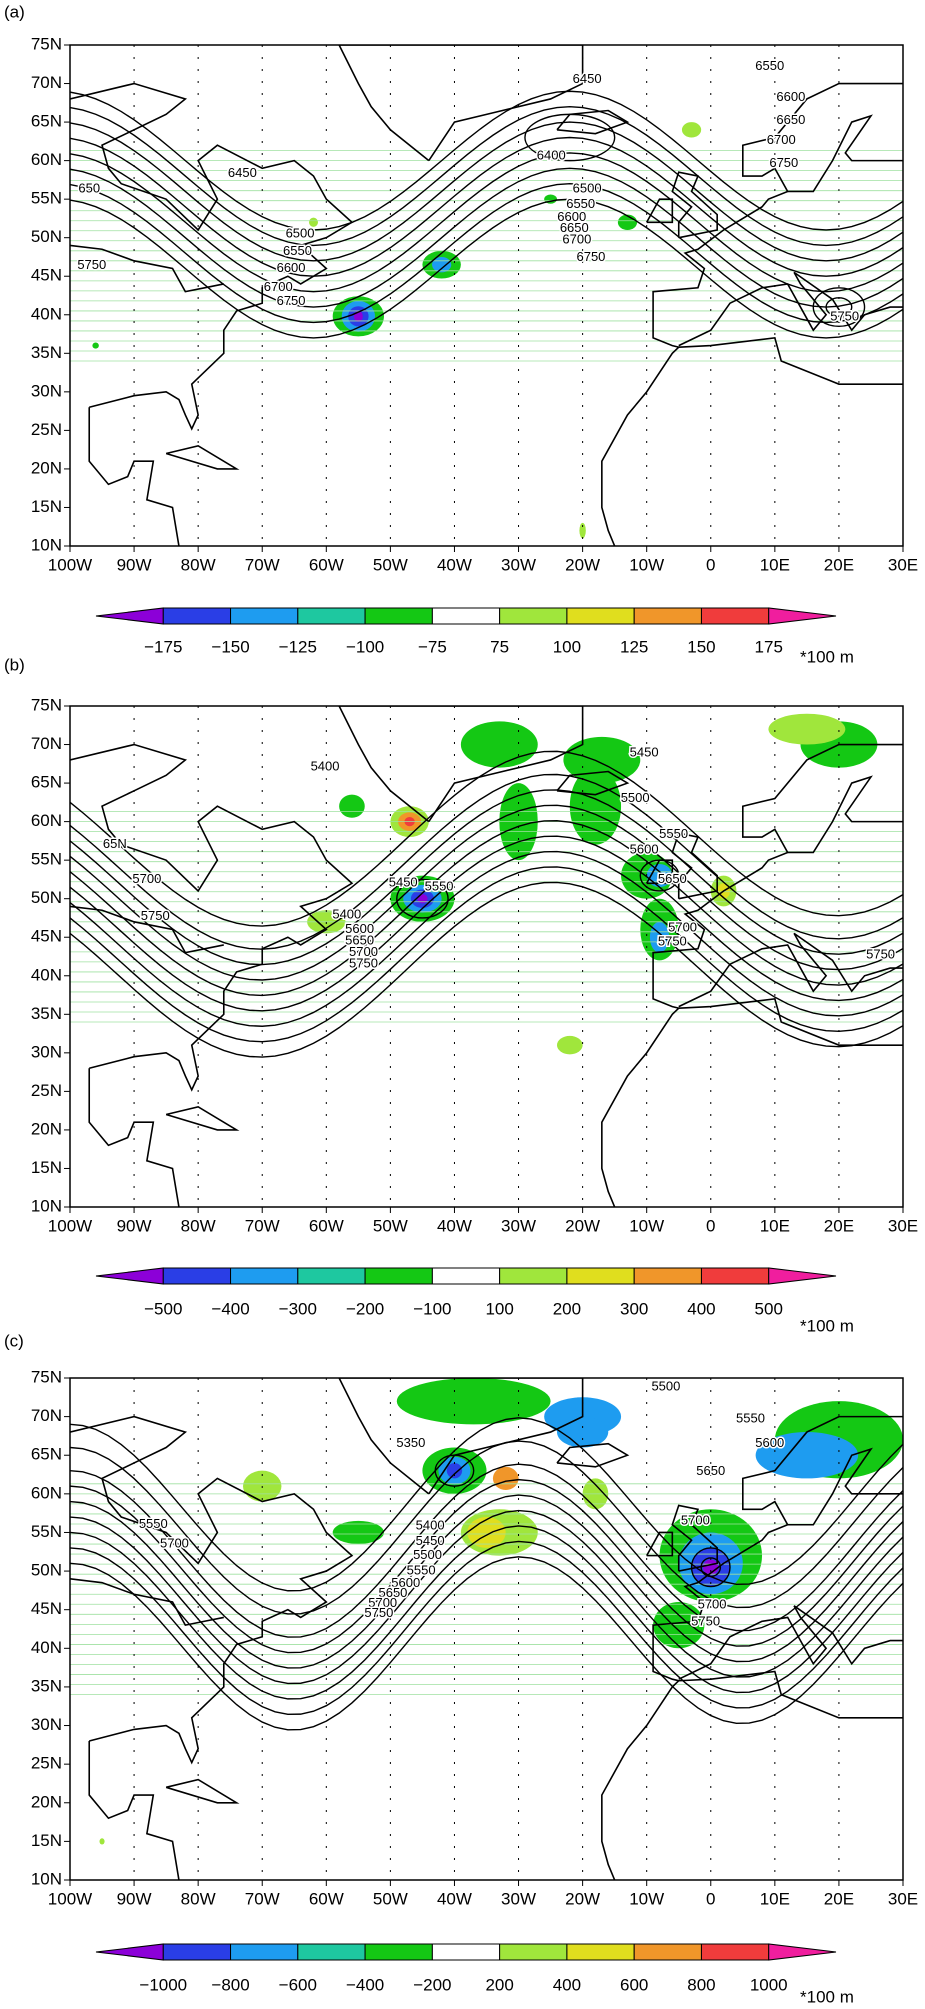 The width and height of the screenshot is (925, 2009). What do you see at coordinates (590, 256) in the screenshot?
I see `contour-label: 6750` at bounding box center [590, 256].